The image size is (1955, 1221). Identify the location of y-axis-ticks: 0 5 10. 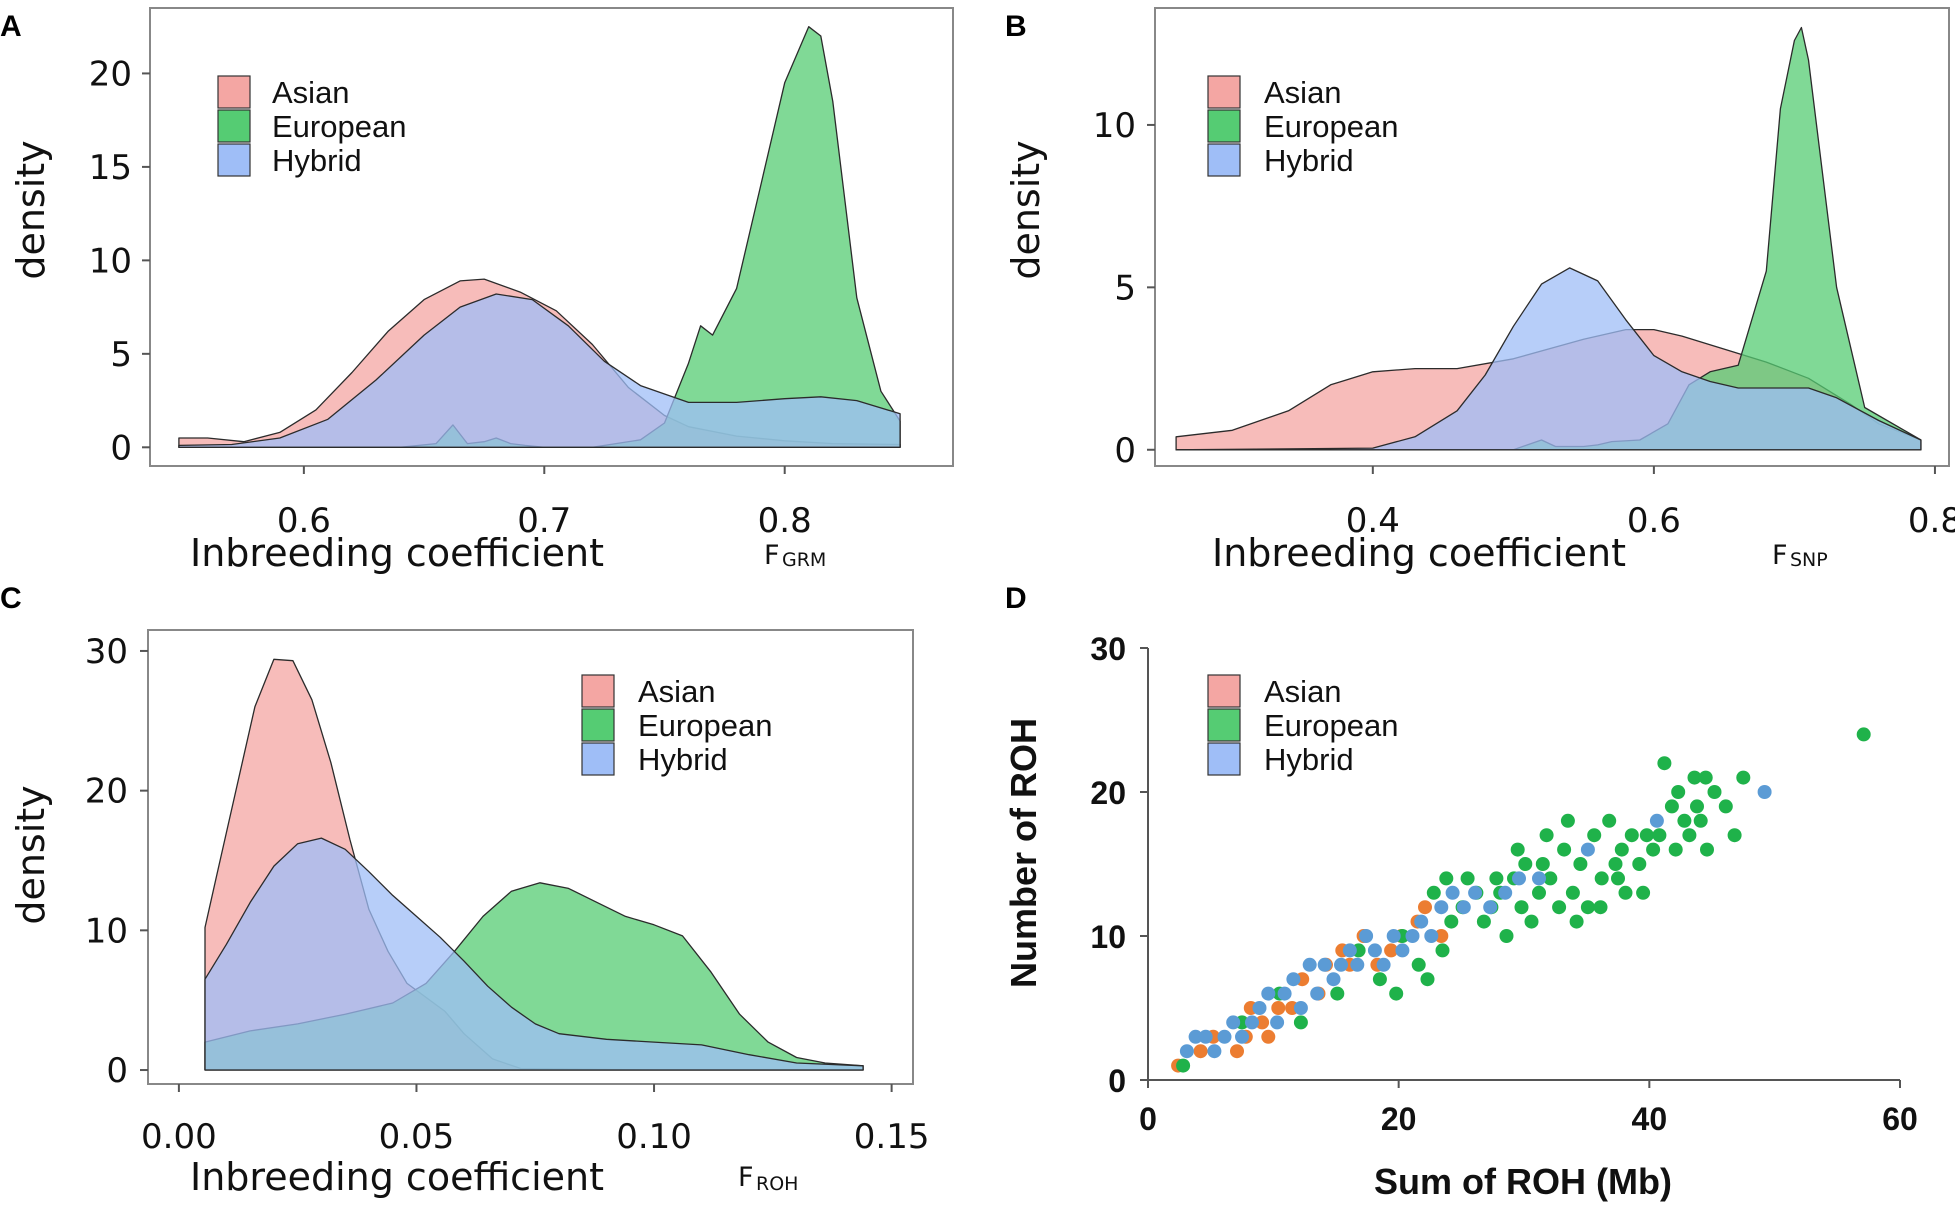
(1124, 288).